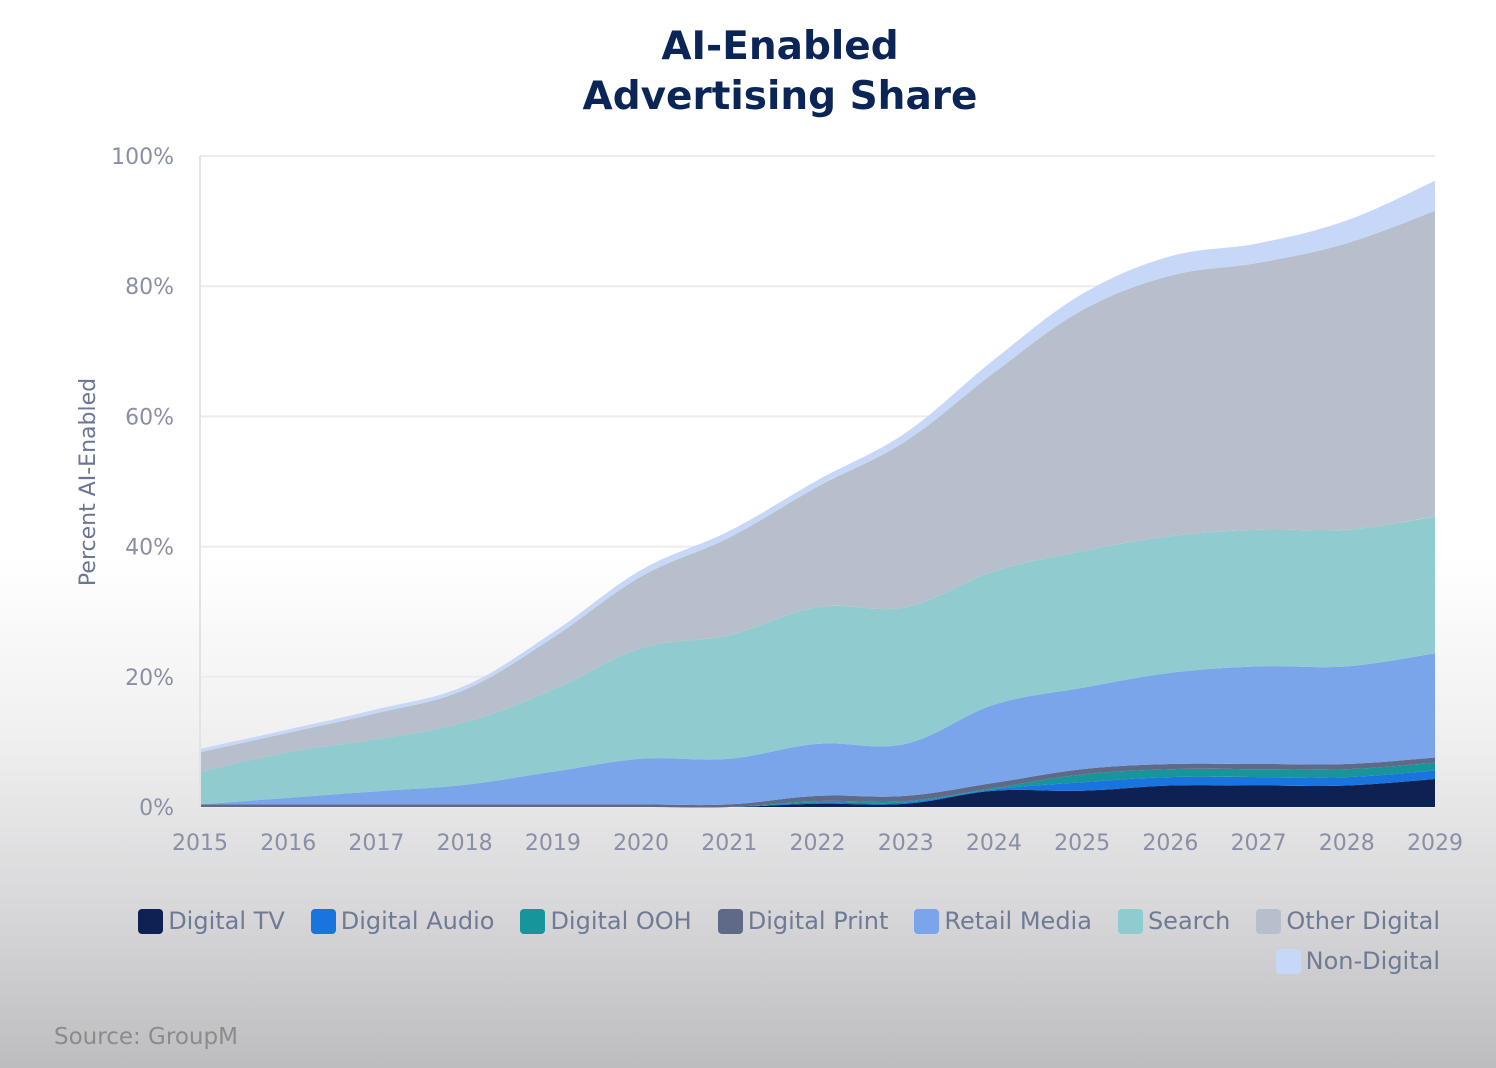  I want to click on legend-label: Other Digital, so click(1363, 921).